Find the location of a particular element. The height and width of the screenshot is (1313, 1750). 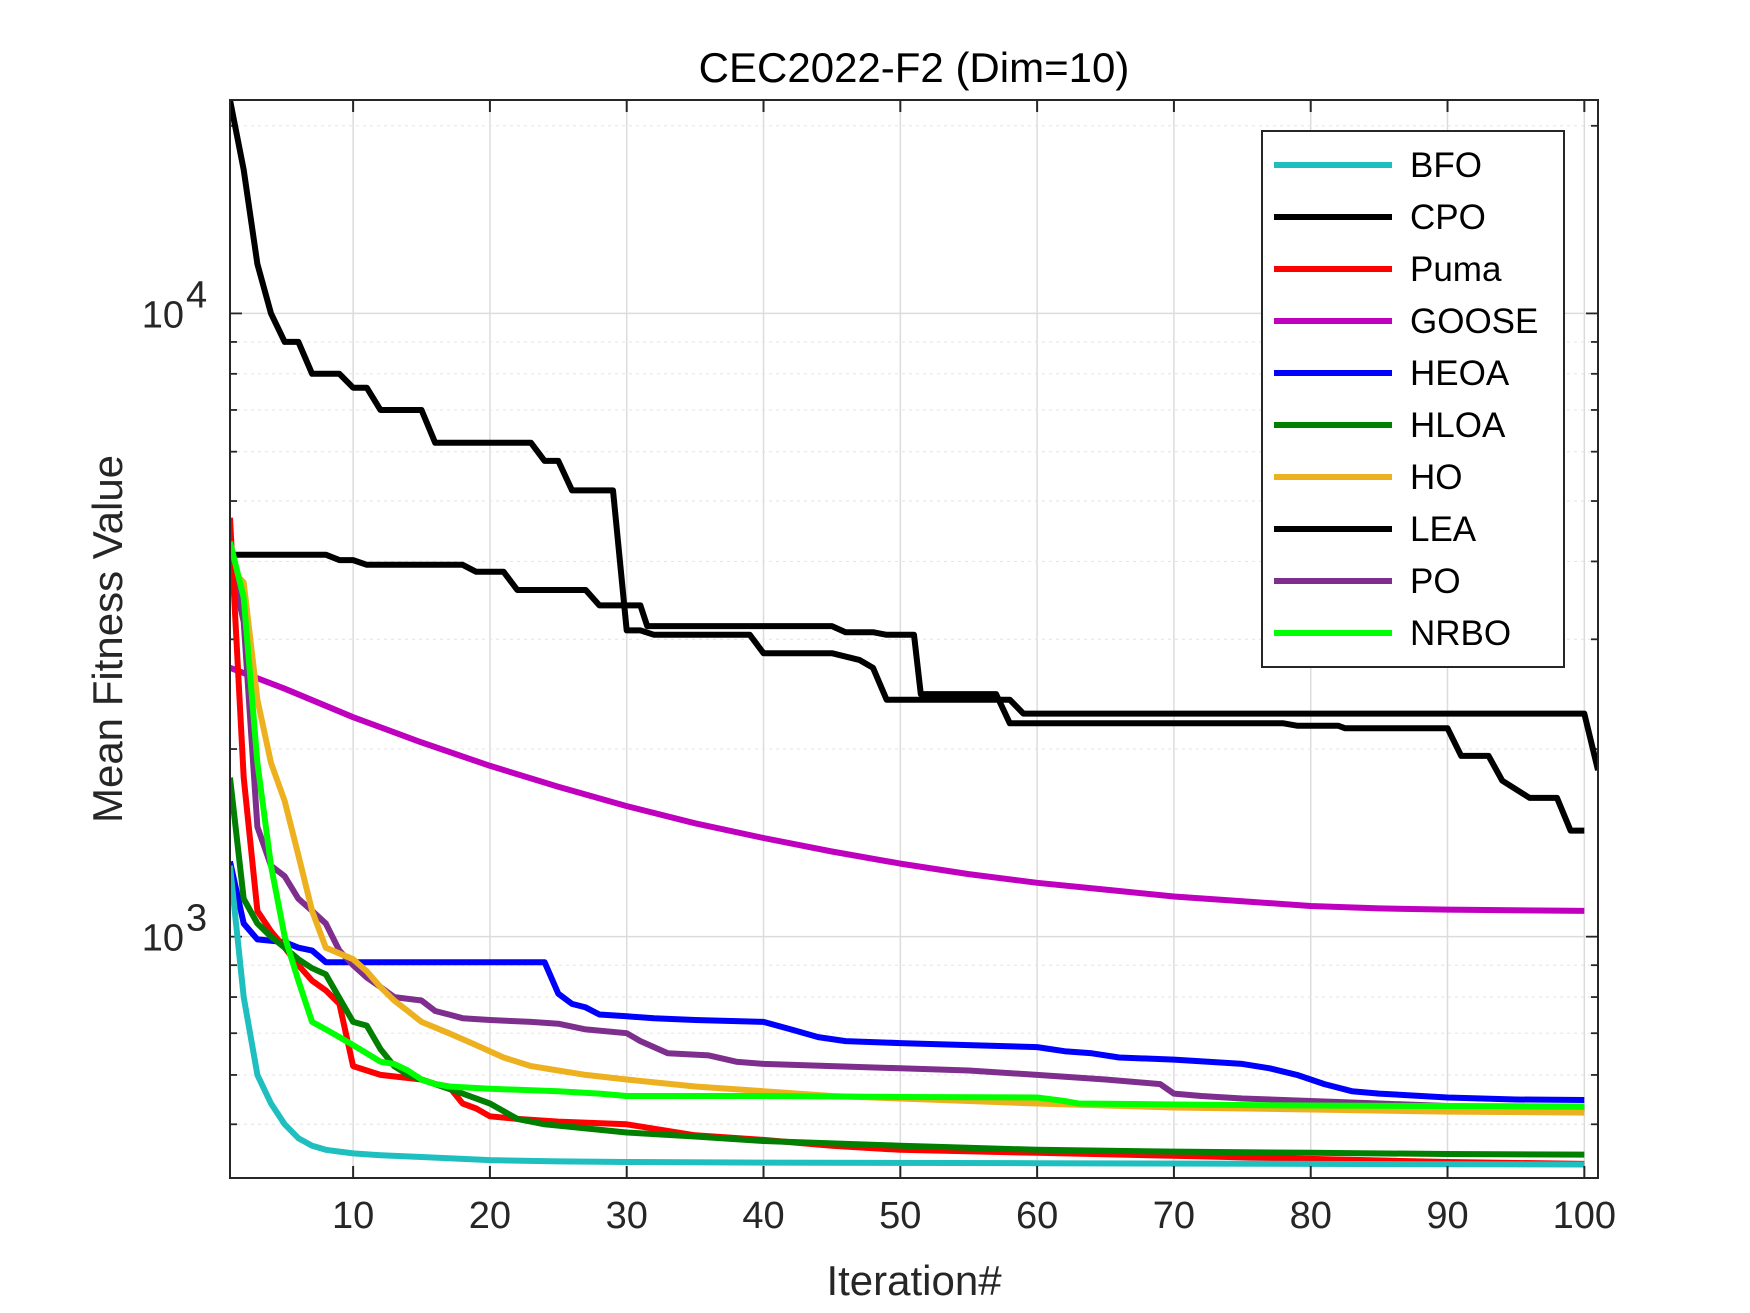

series-line-heoa is located at coordinates (907, 981).